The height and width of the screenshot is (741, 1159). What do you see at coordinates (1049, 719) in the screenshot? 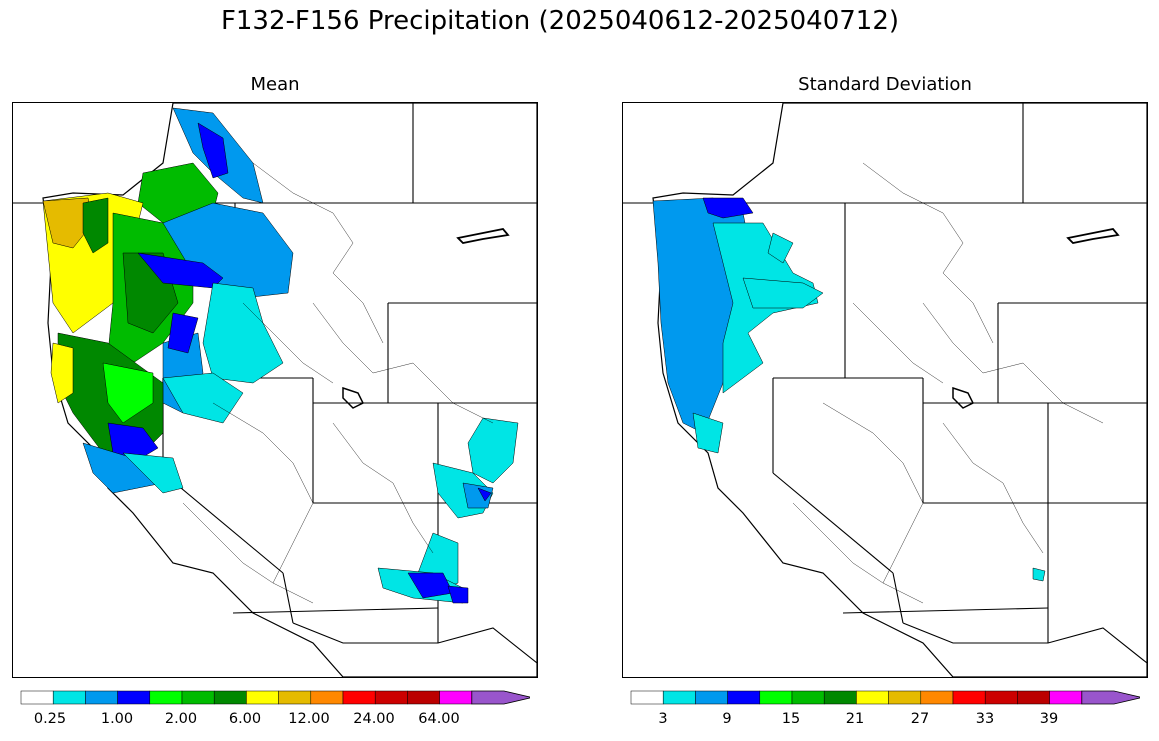
I see `stddev-colorbar-label-6: 39` at bounding box center [1049, 719].